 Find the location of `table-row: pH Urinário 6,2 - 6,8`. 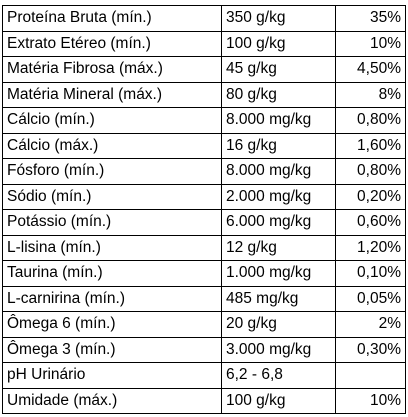

table-row: pH Urinário 6,2 - 6,8 is located at coordinates (204, 375).